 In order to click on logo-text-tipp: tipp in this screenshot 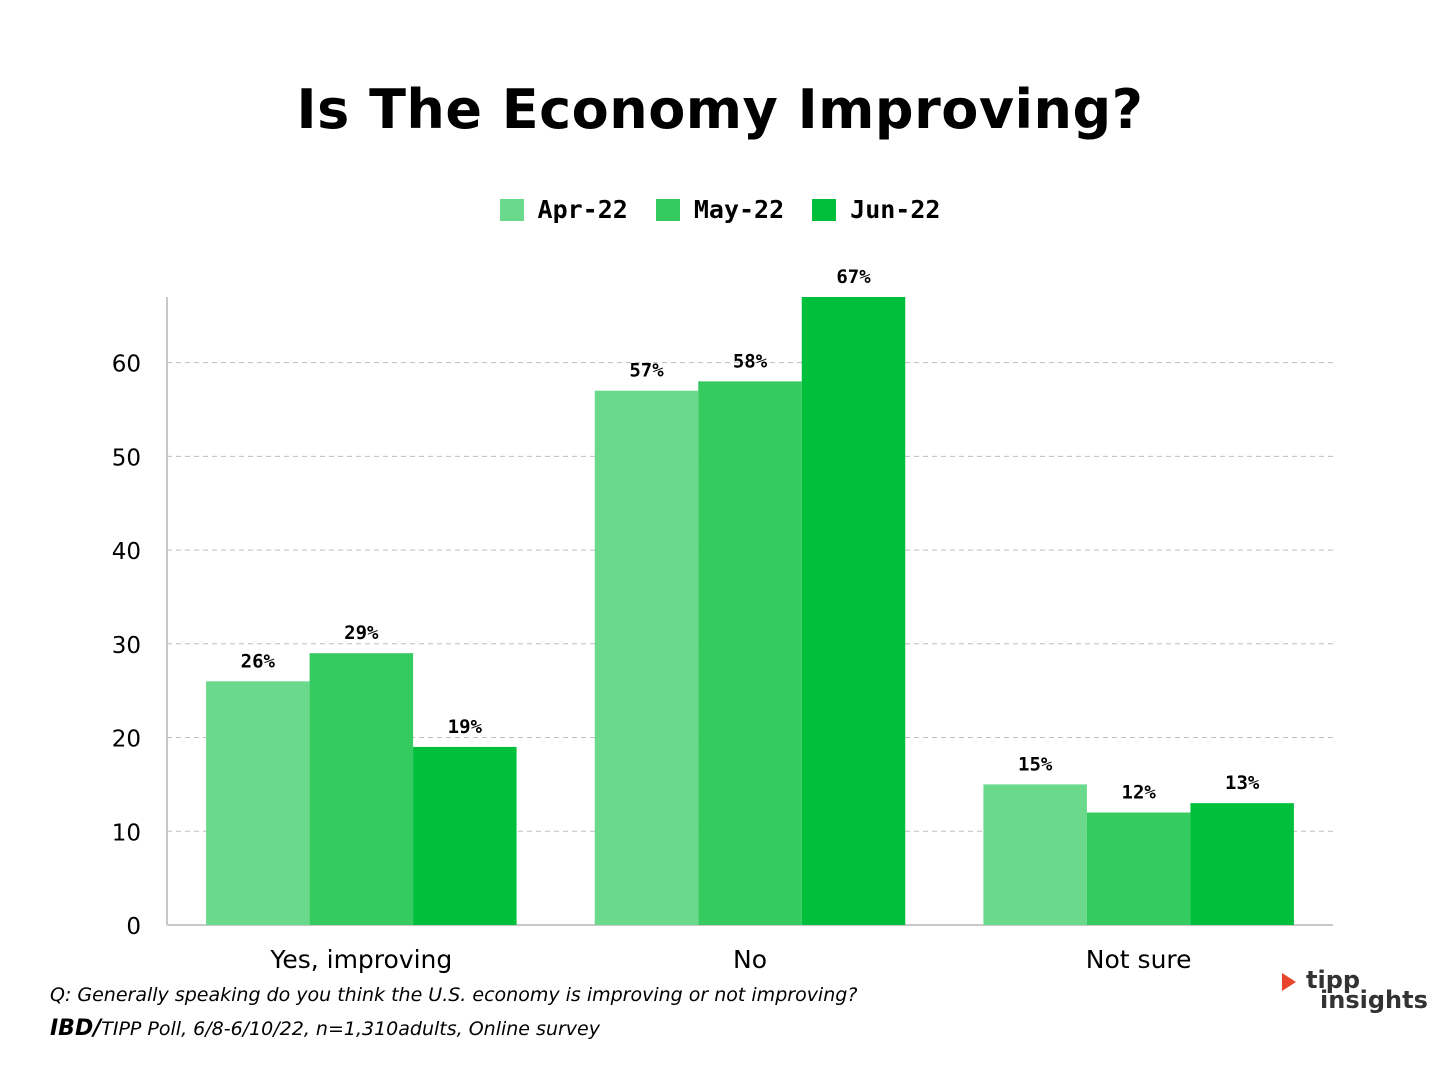, I will do `click(1333, 980)`.